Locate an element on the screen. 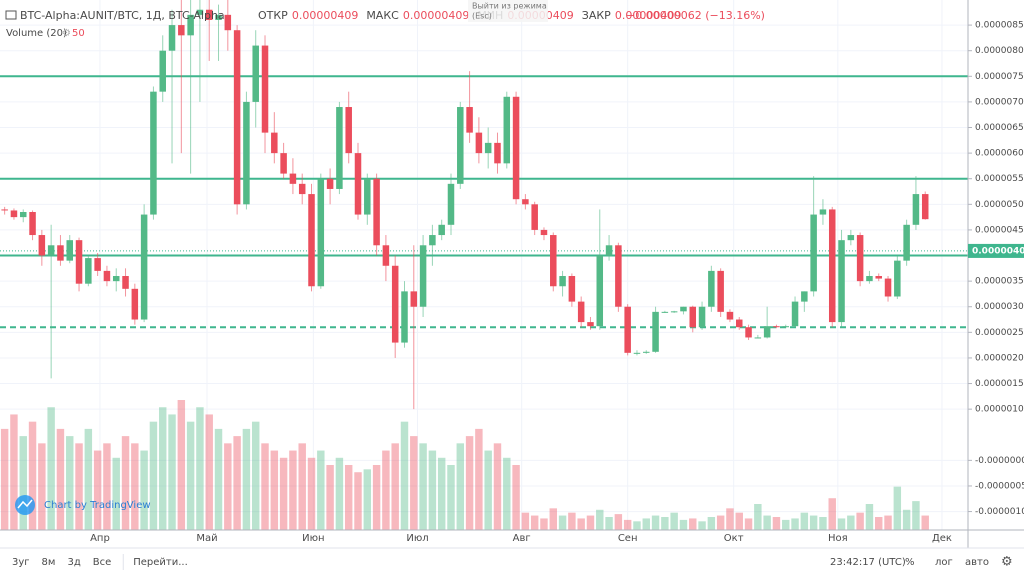 The height and width of the screenshot is (579, 1024). x-tick-label: Авг is located at coordinates (522, 538).